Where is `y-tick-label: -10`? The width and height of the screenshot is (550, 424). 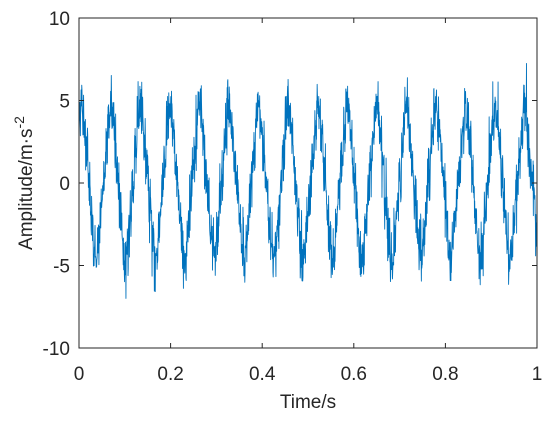
y-tick-label: -10 is located at coordinates (56, 349).